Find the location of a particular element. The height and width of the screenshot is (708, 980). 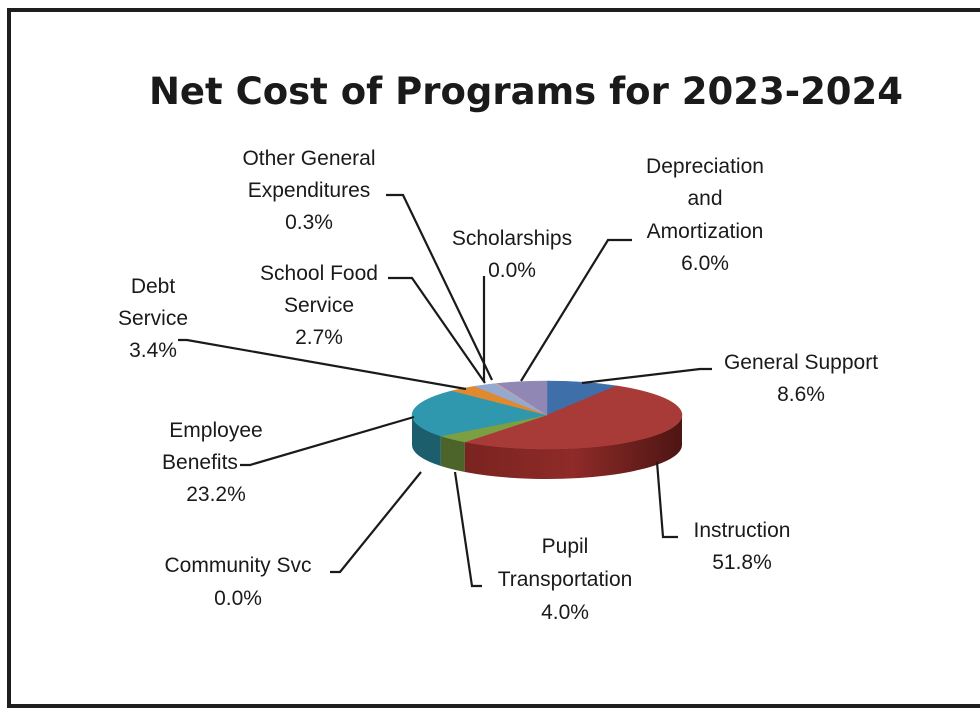

label-name-line1: Debt is located at coordinates (153, 286).